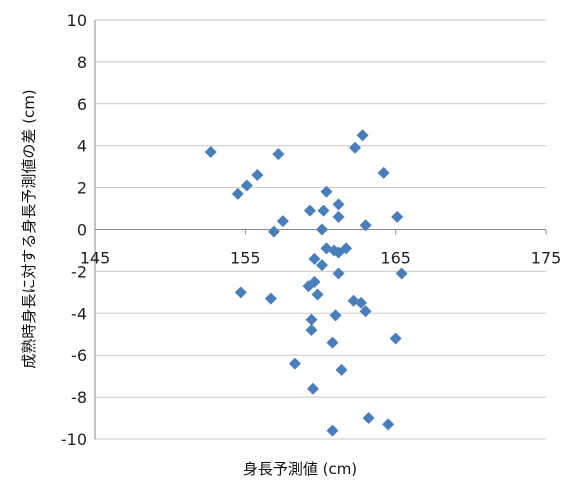  I want to click on x-axis-label: 身長予測値 (cm), so click(300, 469).